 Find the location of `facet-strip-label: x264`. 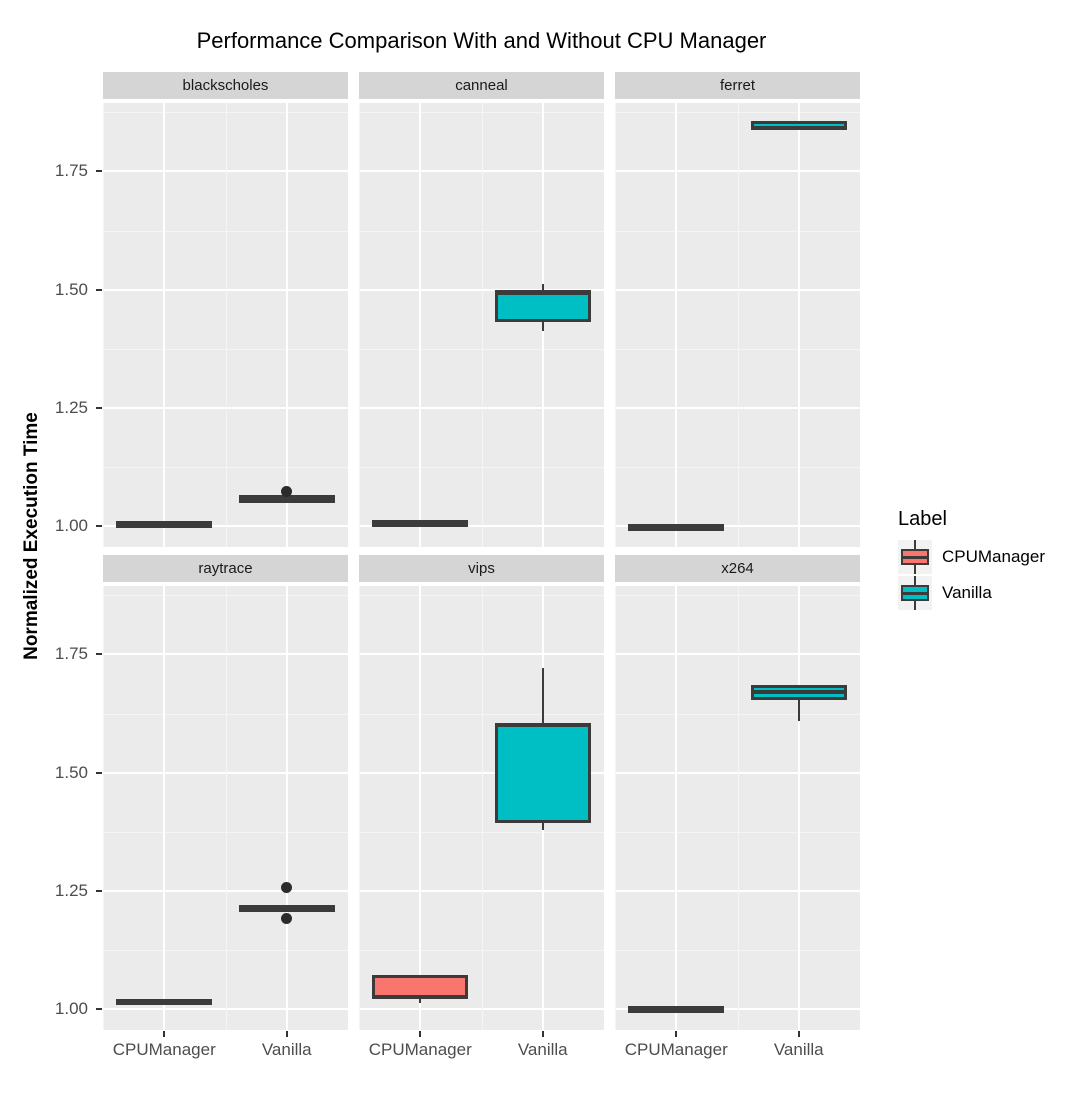

facet-strip-label: x264 is located at coordinates (737, 568).